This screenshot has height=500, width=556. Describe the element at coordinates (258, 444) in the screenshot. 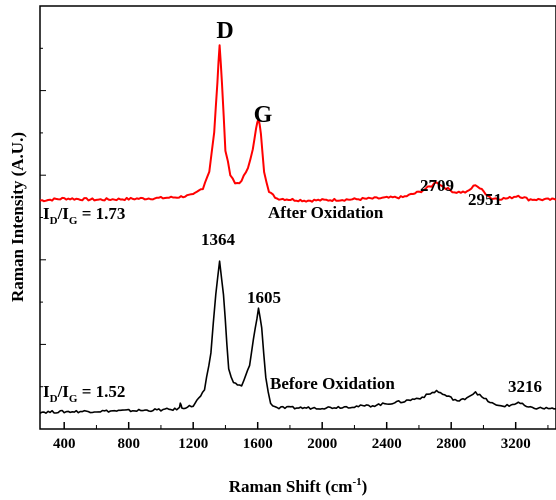

I see `x-tick-label-1600: 1600` at that location.